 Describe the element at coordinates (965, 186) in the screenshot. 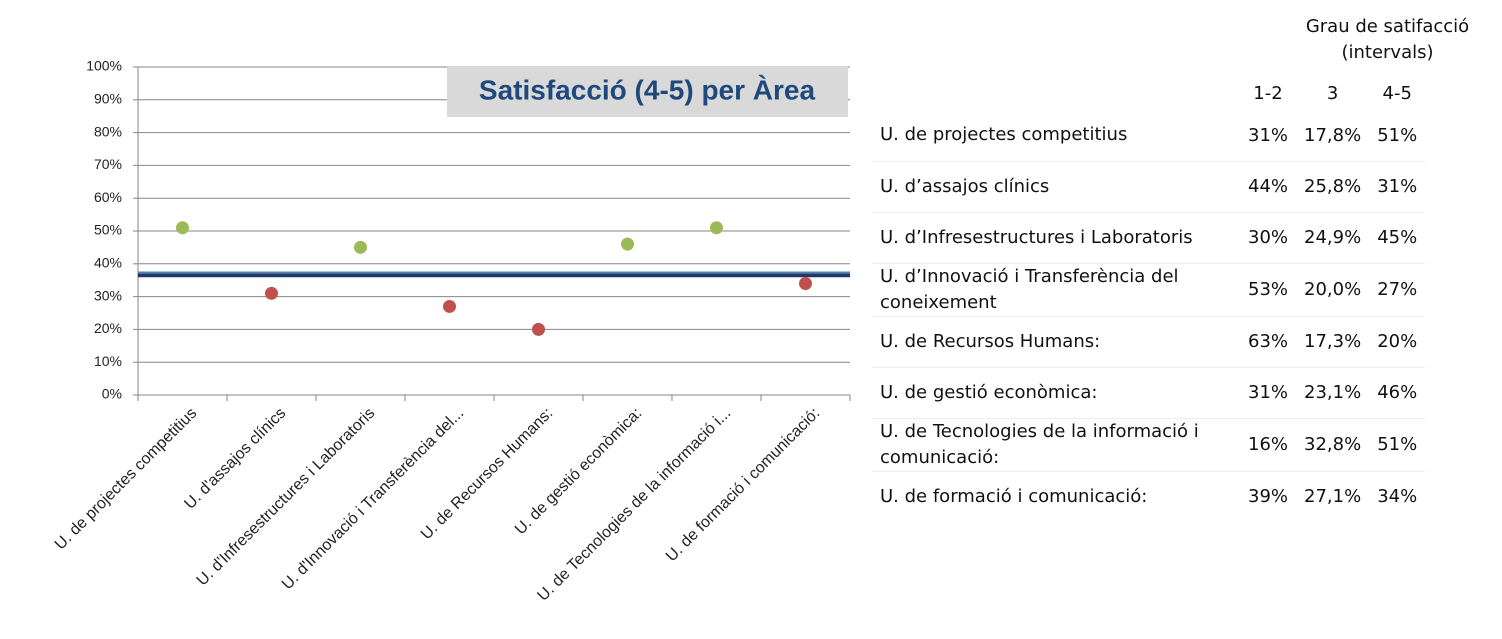

I see `row-label: U. d’assajos clínics` at that location.